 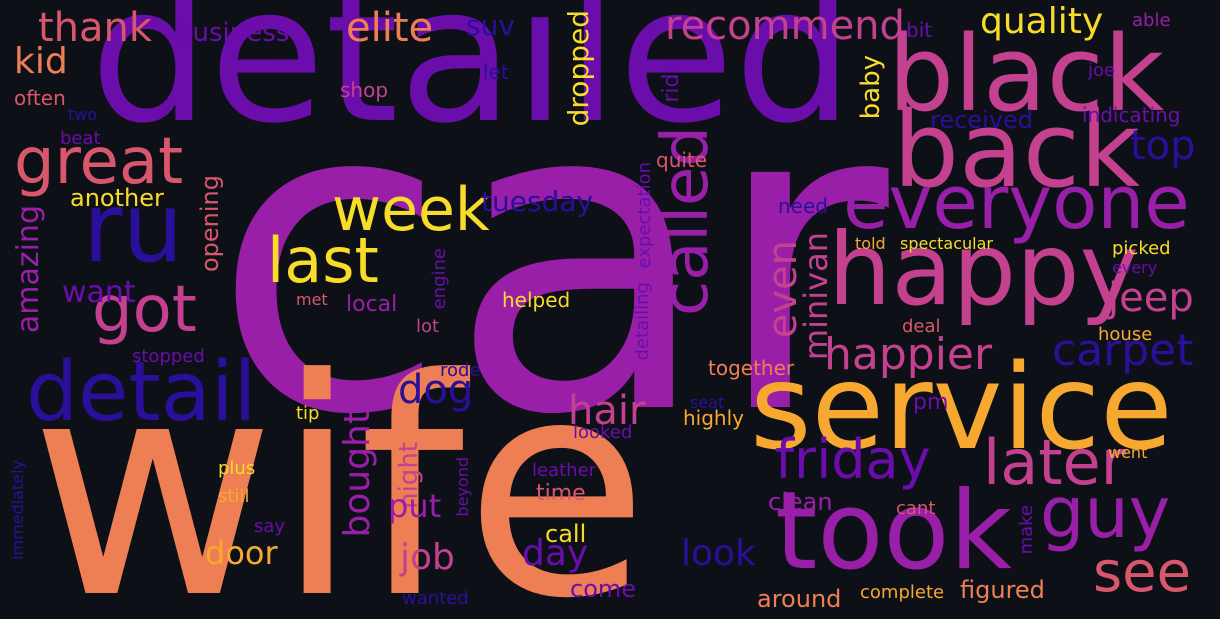 I want to click on word-great: great, so click(x=99, y=162).